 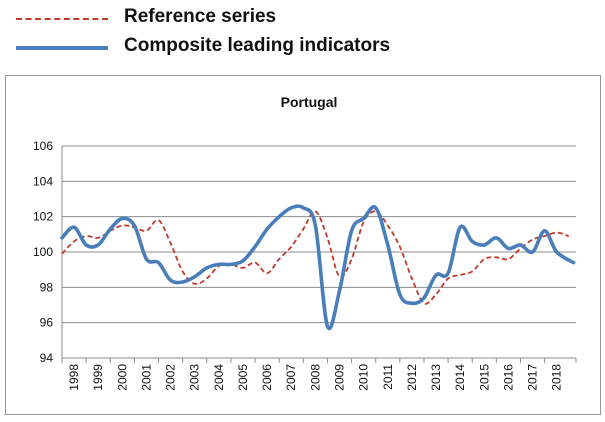 I want to click on x-tick-label: 2018, so click(x=557, y=377).